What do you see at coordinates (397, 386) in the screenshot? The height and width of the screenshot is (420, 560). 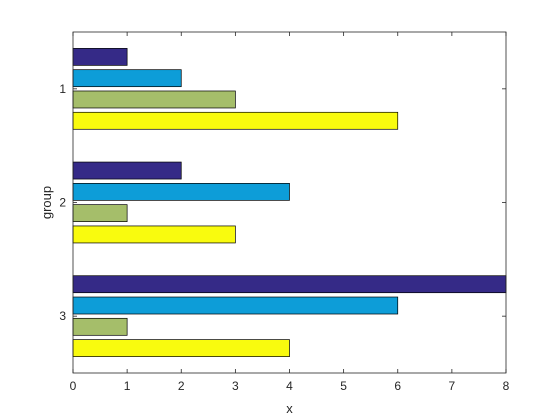 I see `x-tick-label: 6` at bounding box center [397, 386].